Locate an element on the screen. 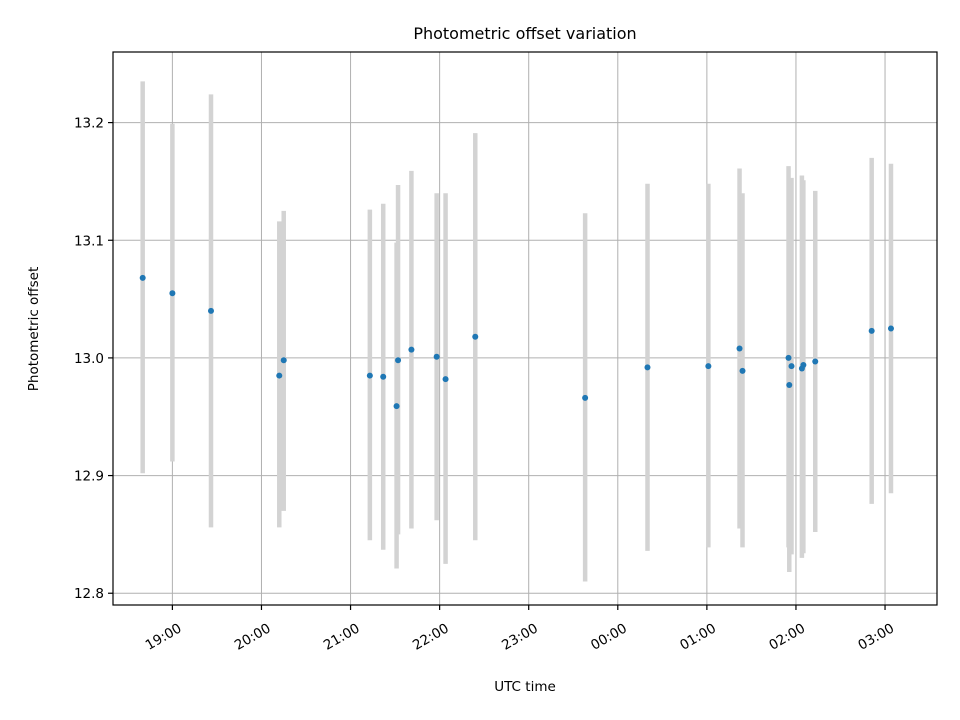 This screenshot has height=720, width=960. y-axis-label: Photometric offset is located at coordinates (34, 329).